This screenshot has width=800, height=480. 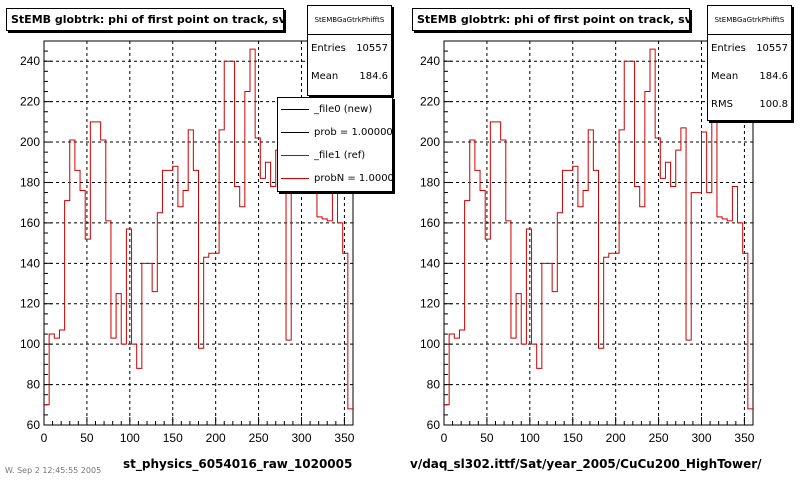 What do you see at coordinates (340, 155) in the screenshot?
I see `legend-label: _file1 (ref)` at bounding box center [340, 155].